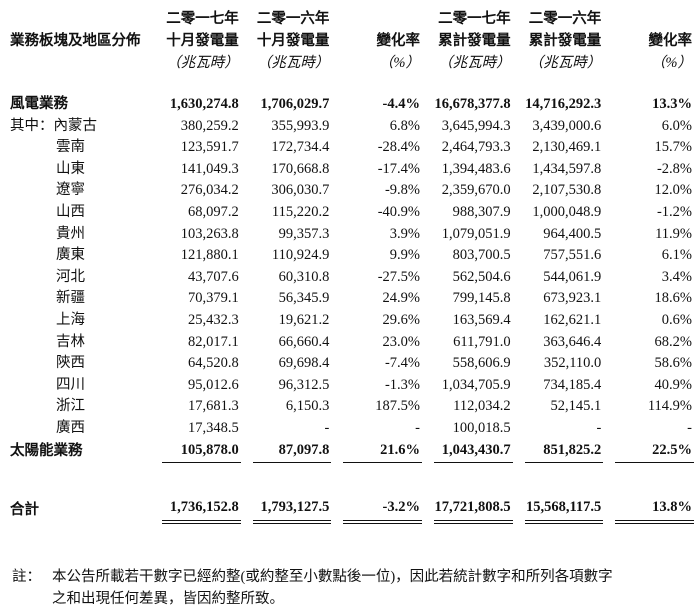  What do you see at coordinates (673, 298) in the screenshot?
I see `cell-value: 18.6%` at bounding box center [673, 298].